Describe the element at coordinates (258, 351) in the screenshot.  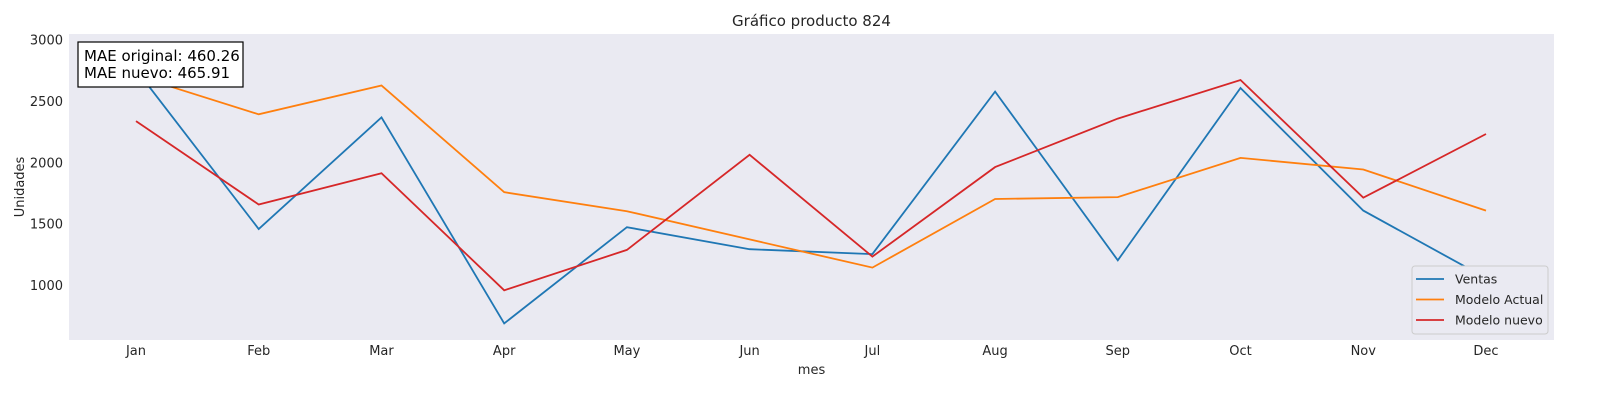
I see `x-tick-label: Feb` at that location.